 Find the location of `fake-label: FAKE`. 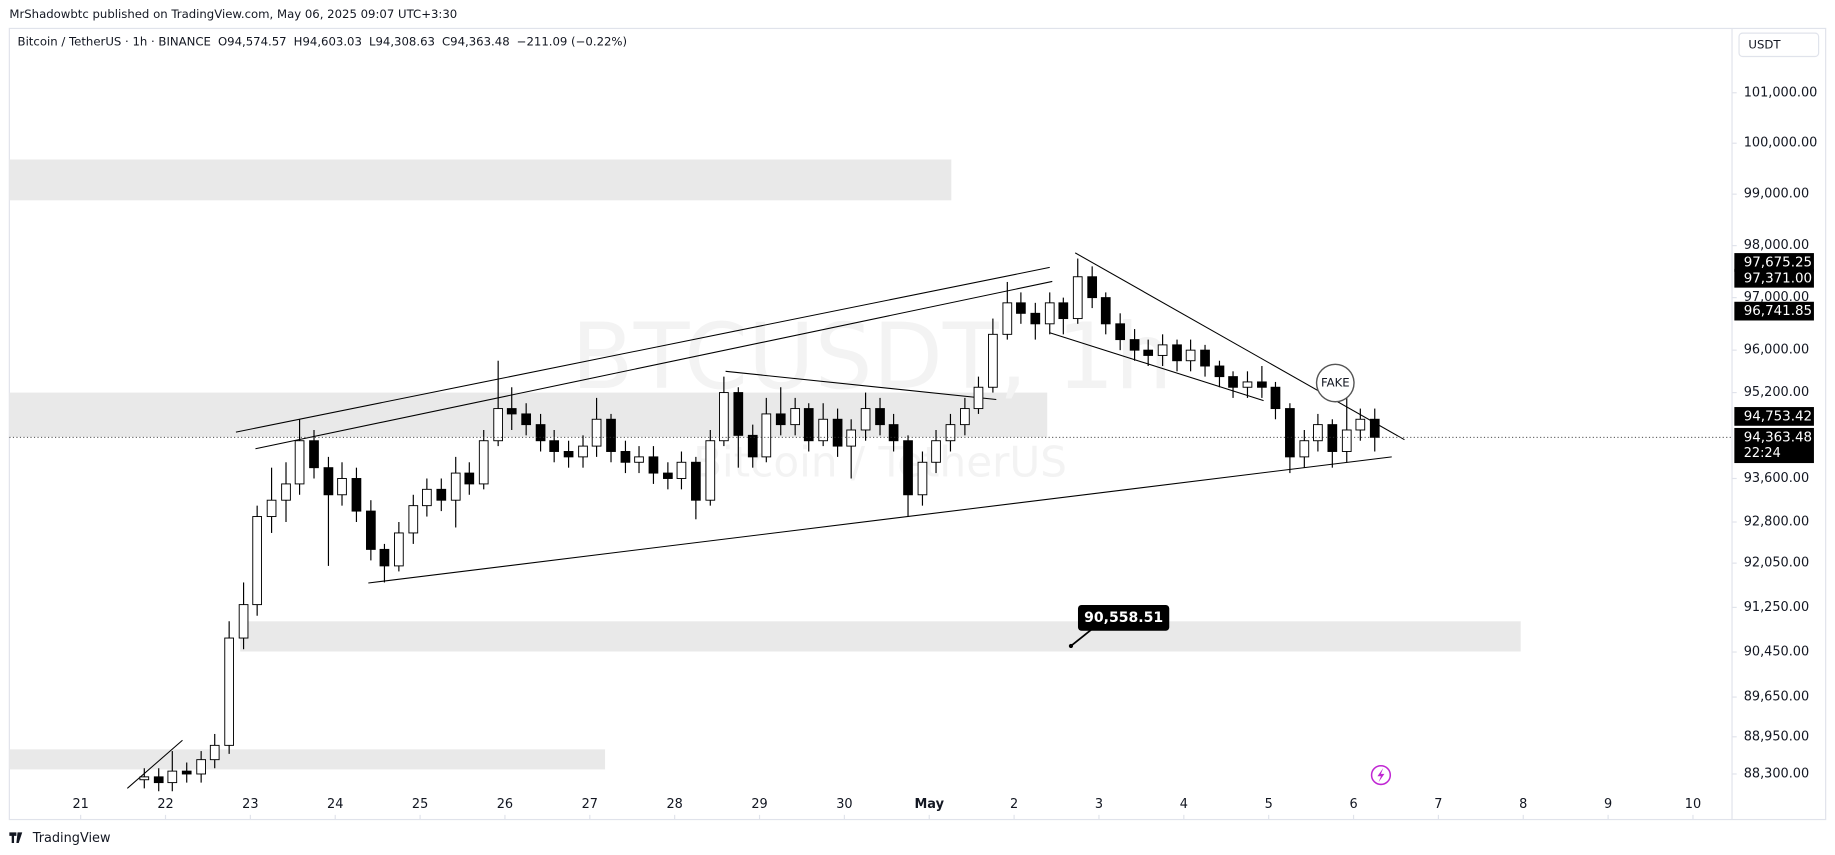

fake-label: FAKE is located at coordinates (1335, 383).